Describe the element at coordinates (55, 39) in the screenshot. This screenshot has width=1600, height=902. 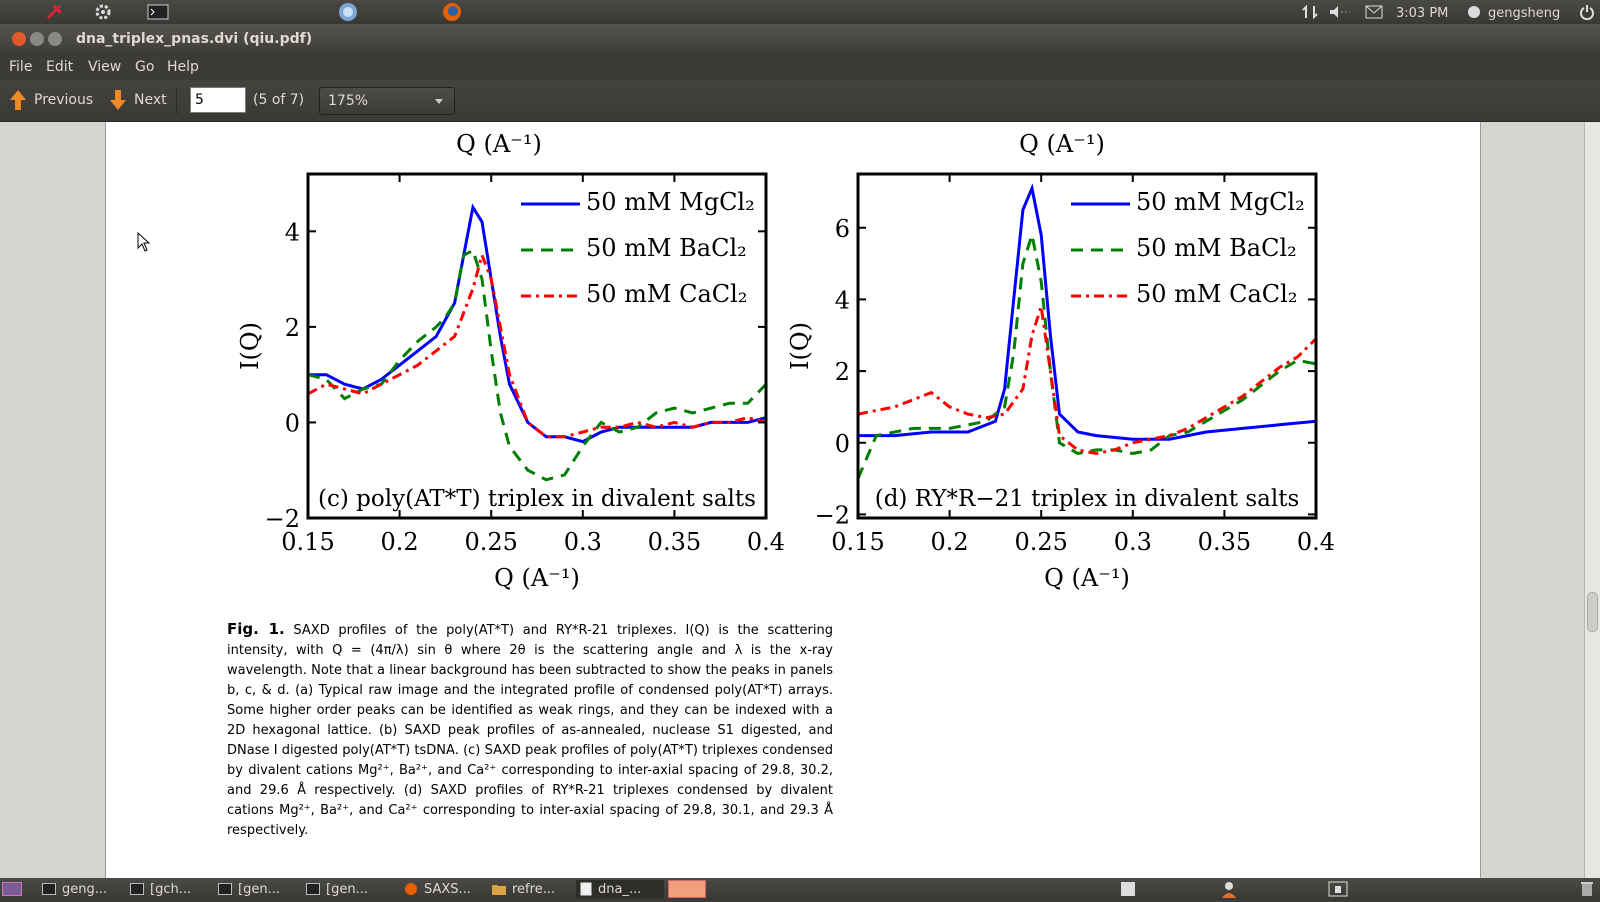
I see `maximize-window-button` at that location.